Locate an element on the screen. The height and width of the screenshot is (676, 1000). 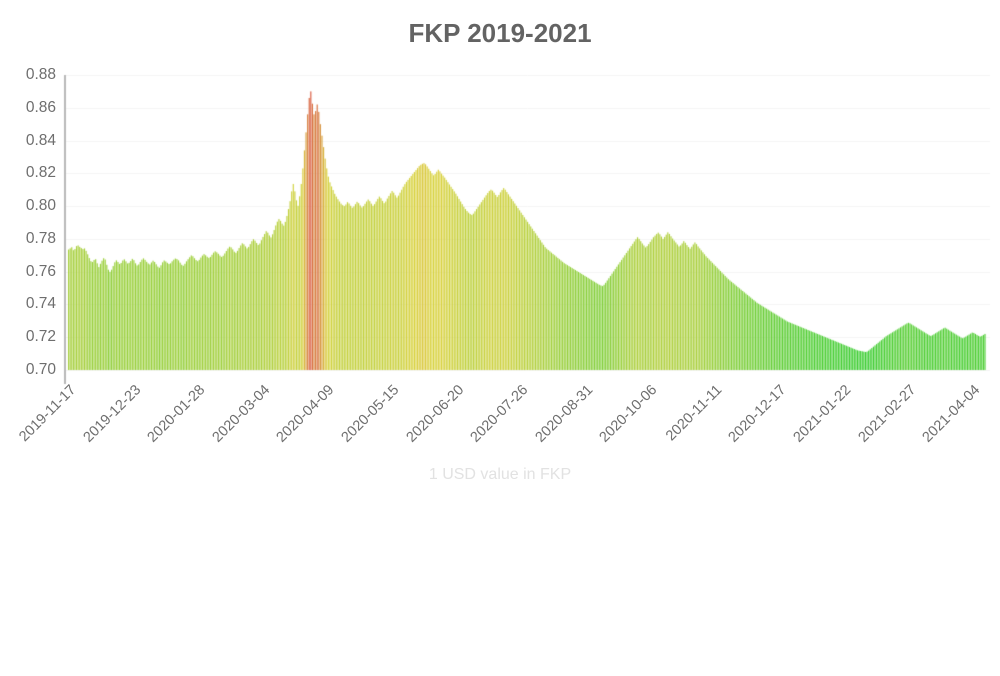
y-axis-tick-label: 0.84 is located at coordinates (40, 140).